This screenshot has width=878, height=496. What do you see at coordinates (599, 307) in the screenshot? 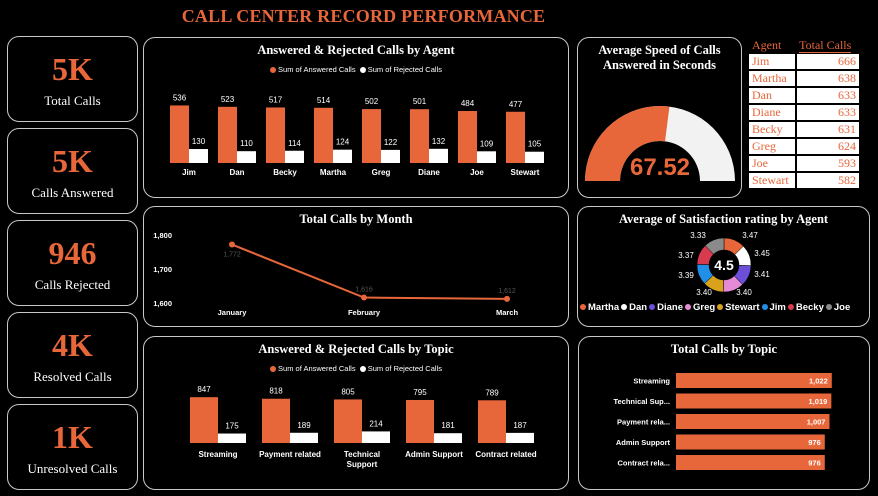
I see `legend-item: Martha` at bounding box center [599, 307].